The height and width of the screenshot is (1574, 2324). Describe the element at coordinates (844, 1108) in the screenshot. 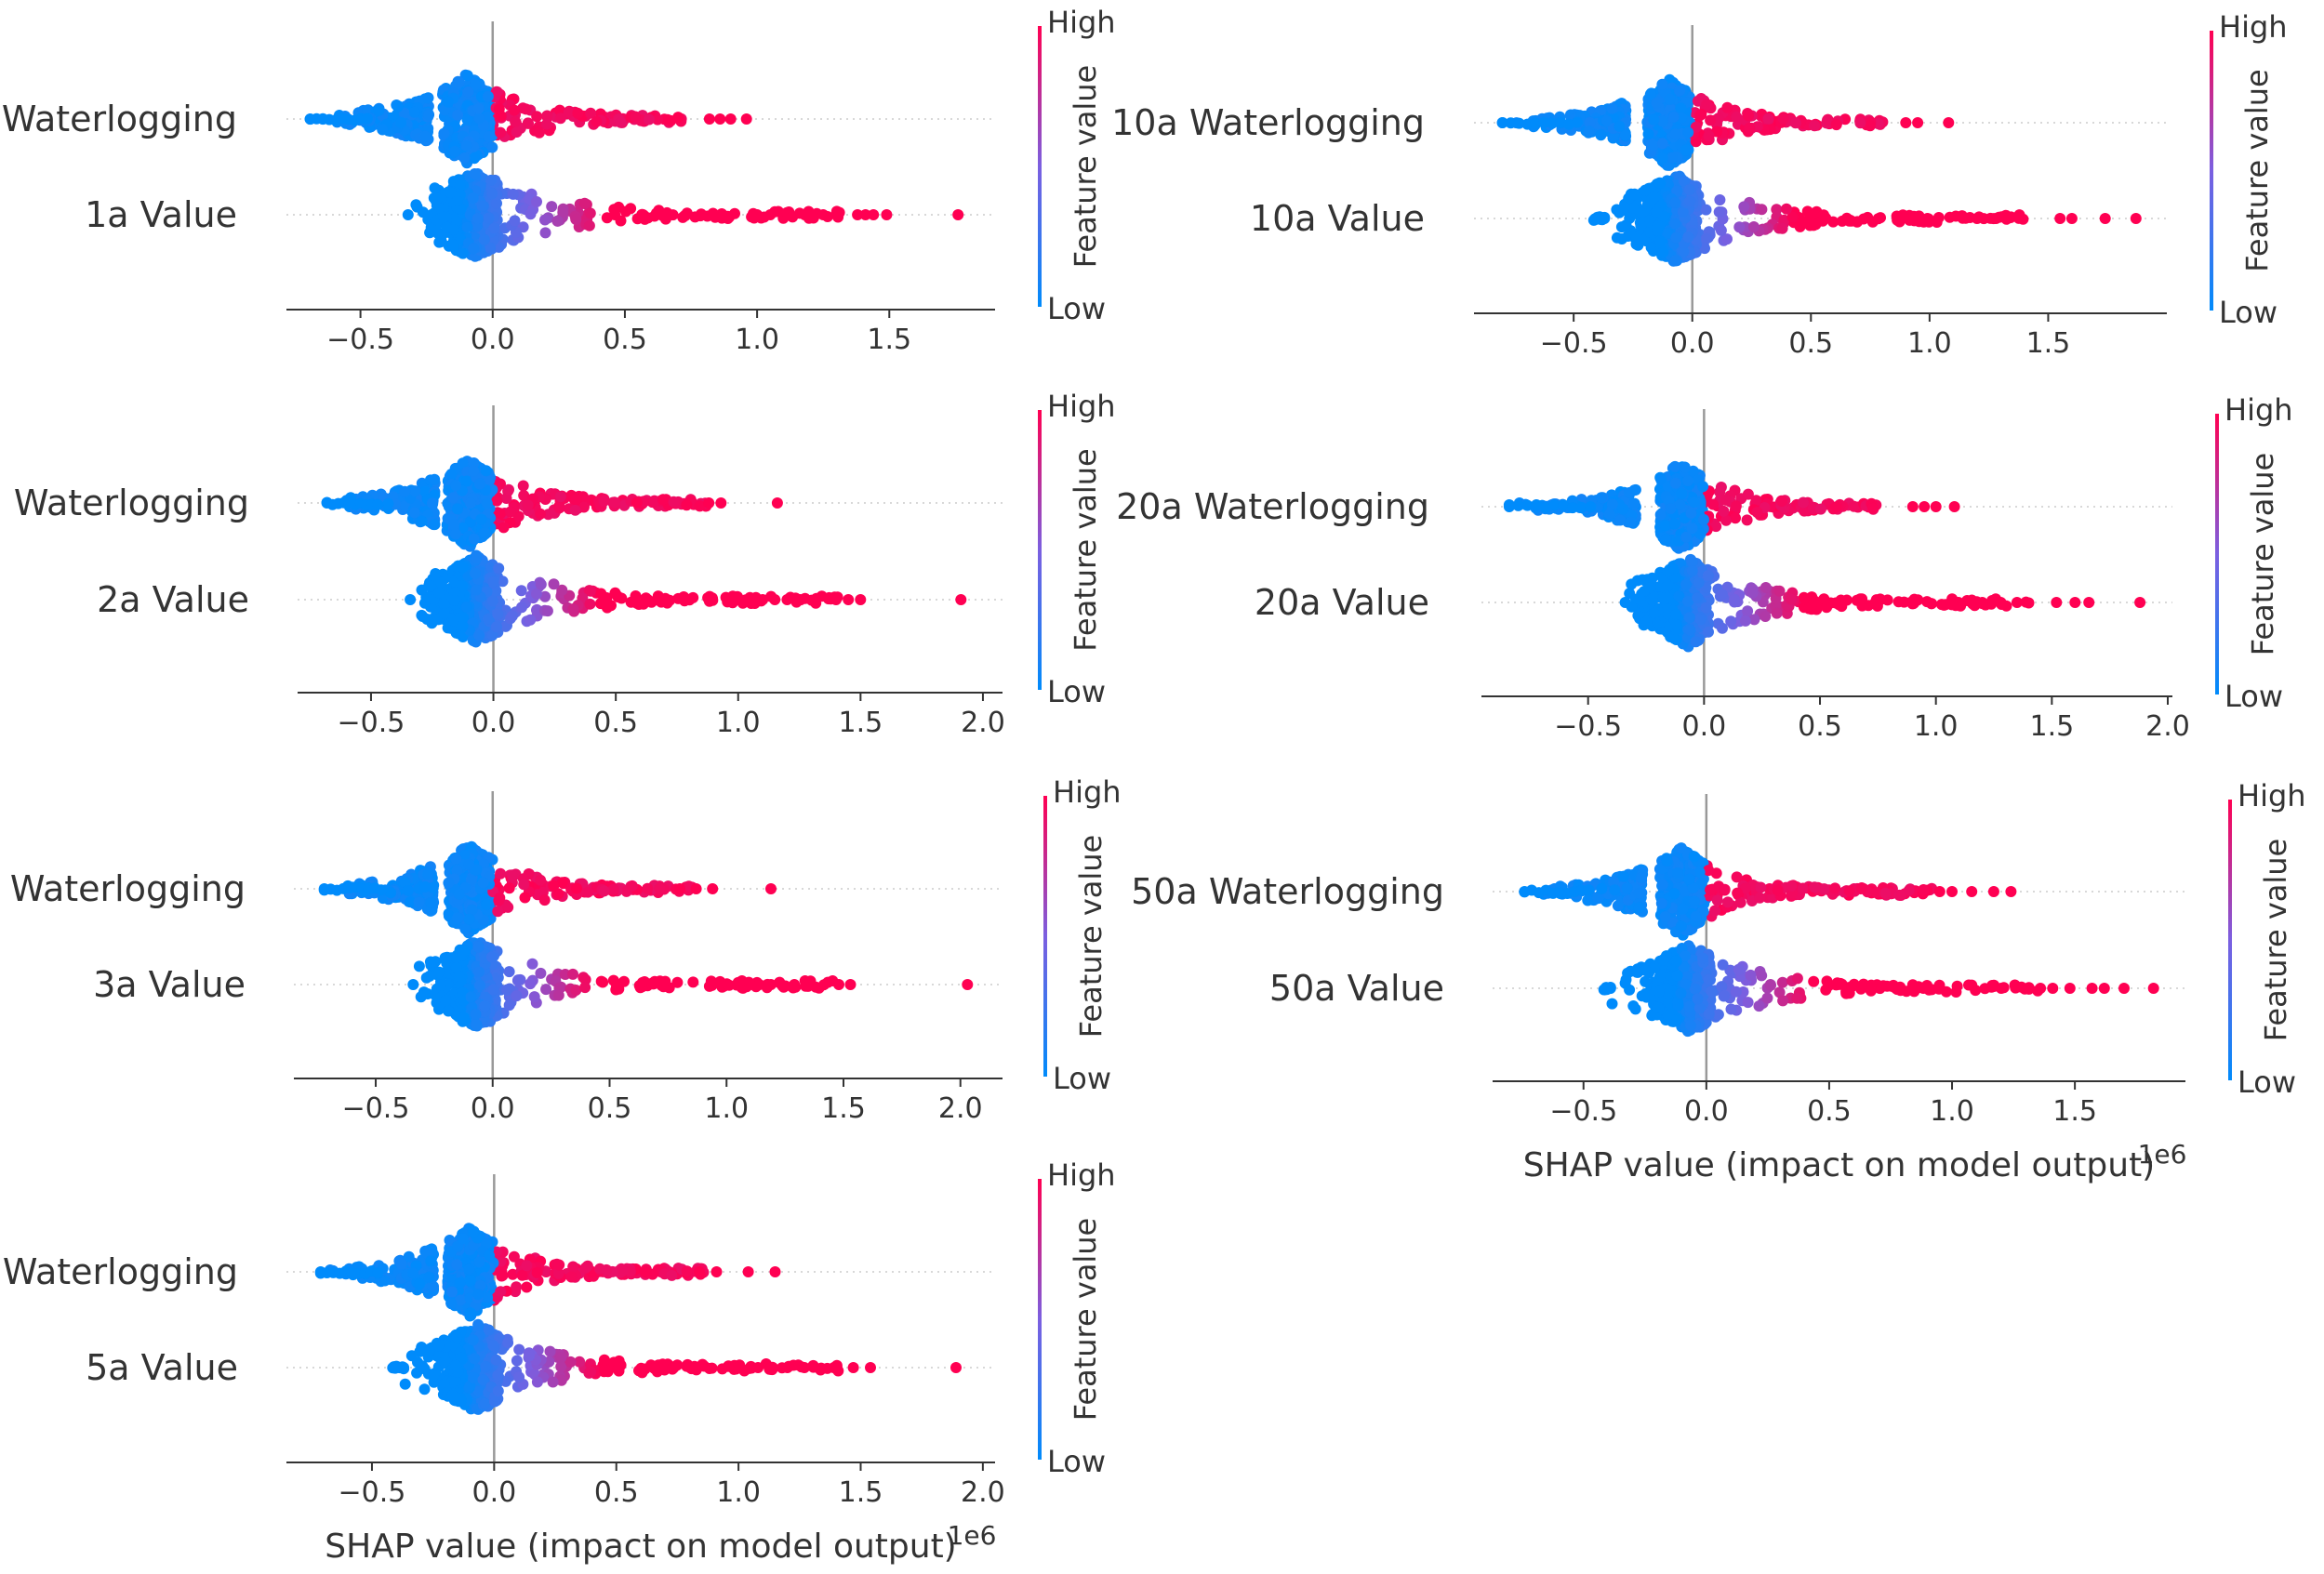

I see `x-tick-label: 1.5` at that location.